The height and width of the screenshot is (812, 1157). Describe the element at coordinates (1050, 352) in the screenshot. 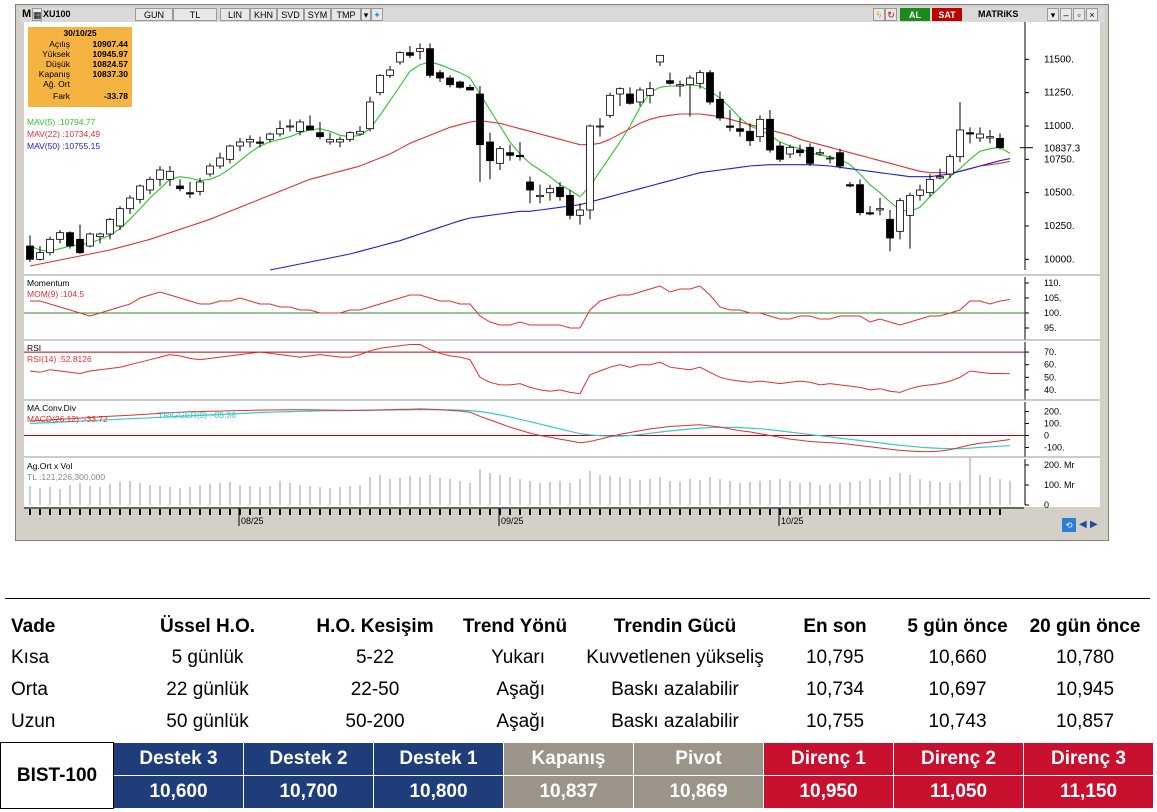

I see `y-tick-label: 70.` at that location.